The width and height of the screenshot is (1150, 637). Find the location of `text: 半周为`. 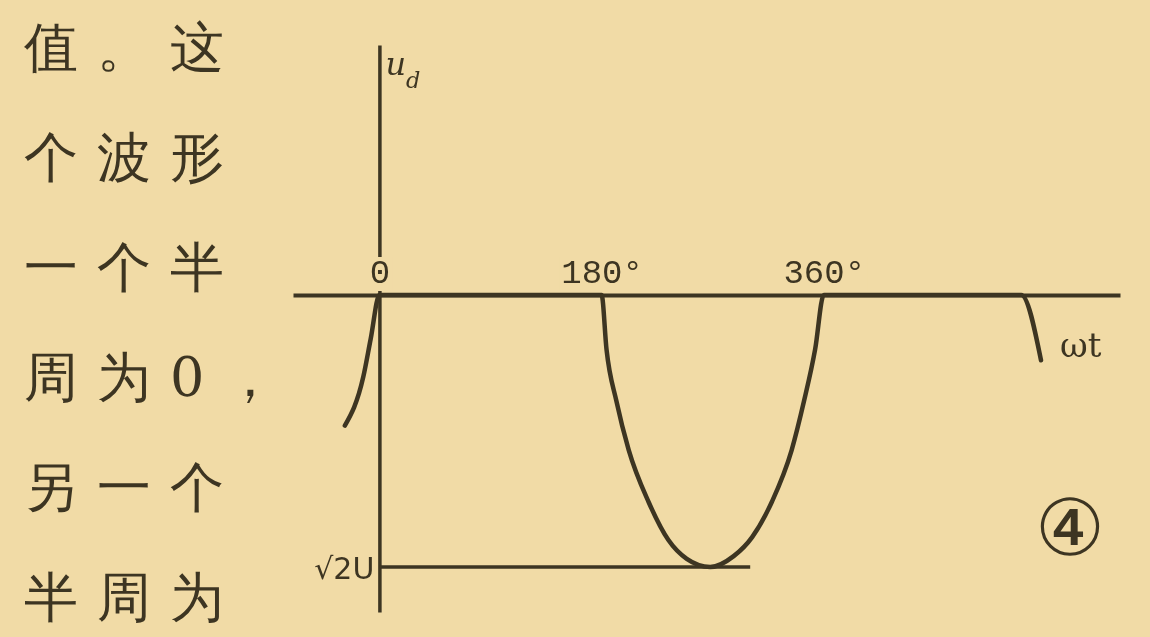

text: 半周为 is located at coordinates (133, 597).